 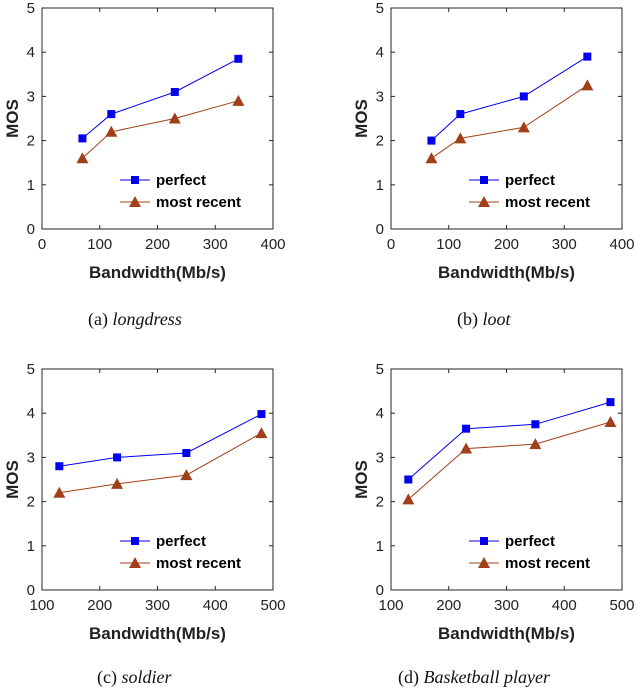 What do you see at coordinates (411, 677) in the screenshot?
I see `caption-label: (d)` at bounding box center [411, 677].